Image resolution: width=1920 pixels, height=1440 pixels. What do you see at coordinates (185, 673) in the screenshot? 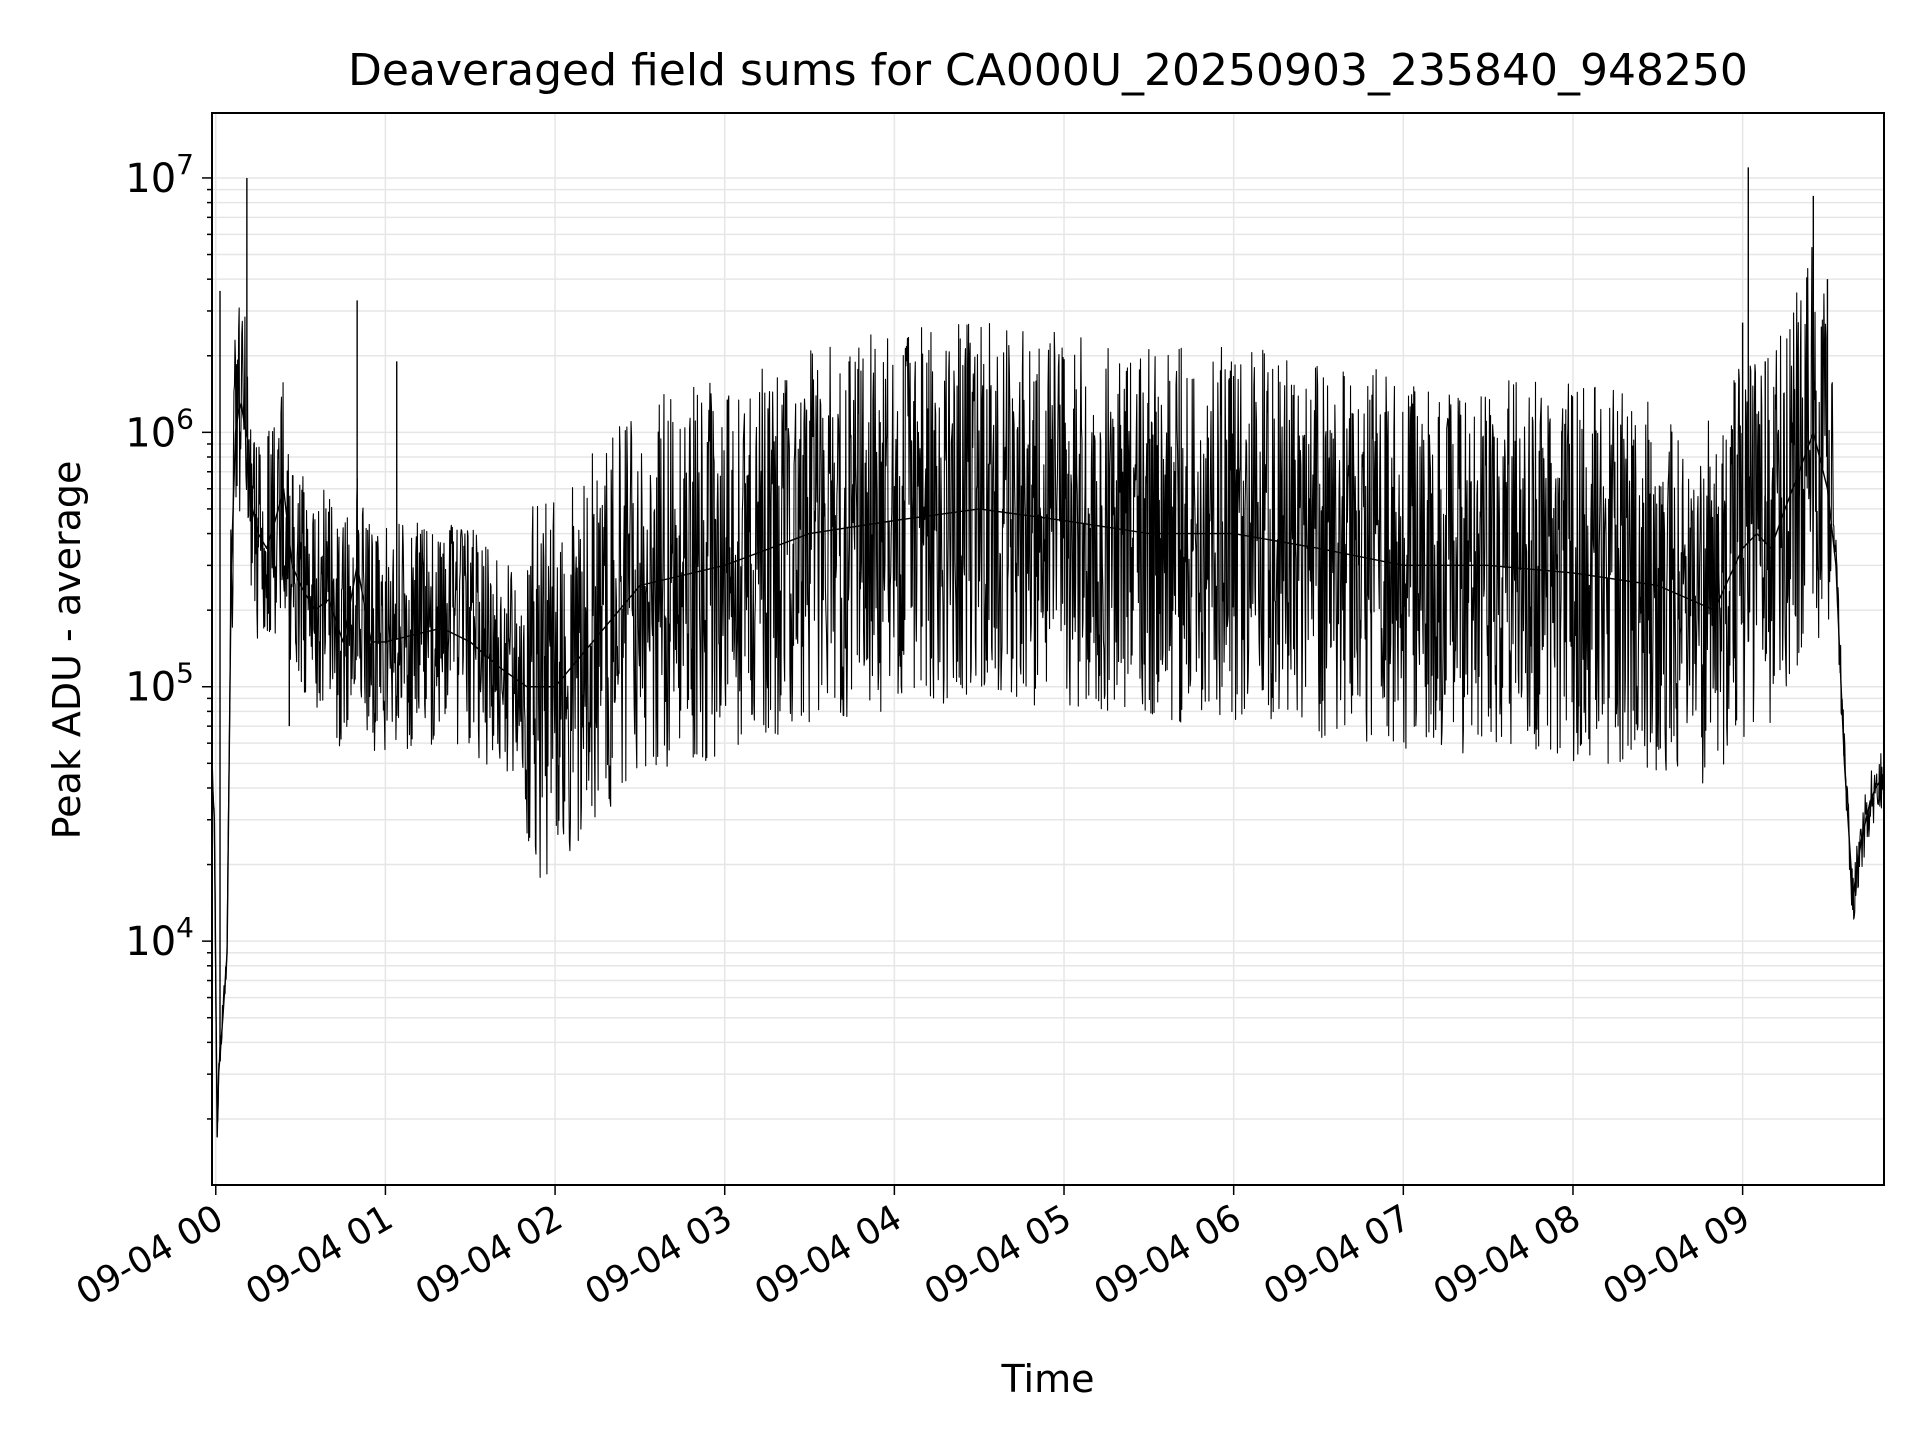
I see `y-tick-exponent: 5` at bounding box center [185, 673].